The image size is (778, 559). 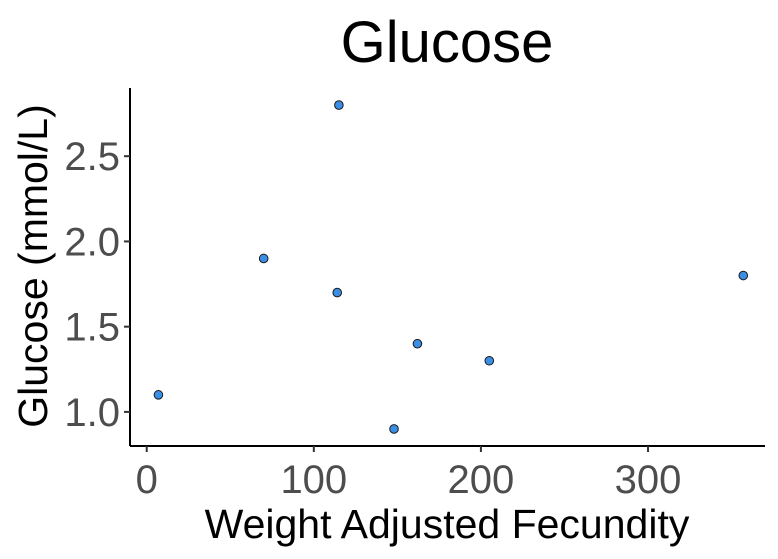 What do you see at coordinates (147, 480) in the screenshot?
I see `x-tick-label: 0` at bounding box center [147, 480].